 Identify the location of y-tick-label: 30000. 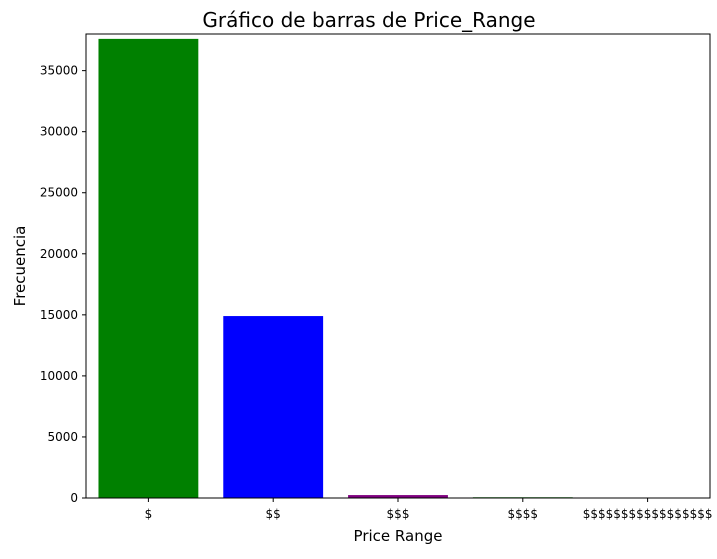
(59, 132).